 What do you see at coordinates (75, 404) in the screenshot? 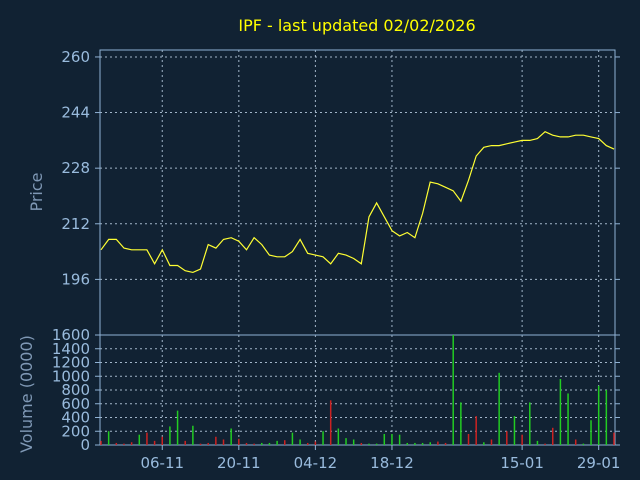
I see `volume-tick-label: 600` at bounding box center [75, 404].